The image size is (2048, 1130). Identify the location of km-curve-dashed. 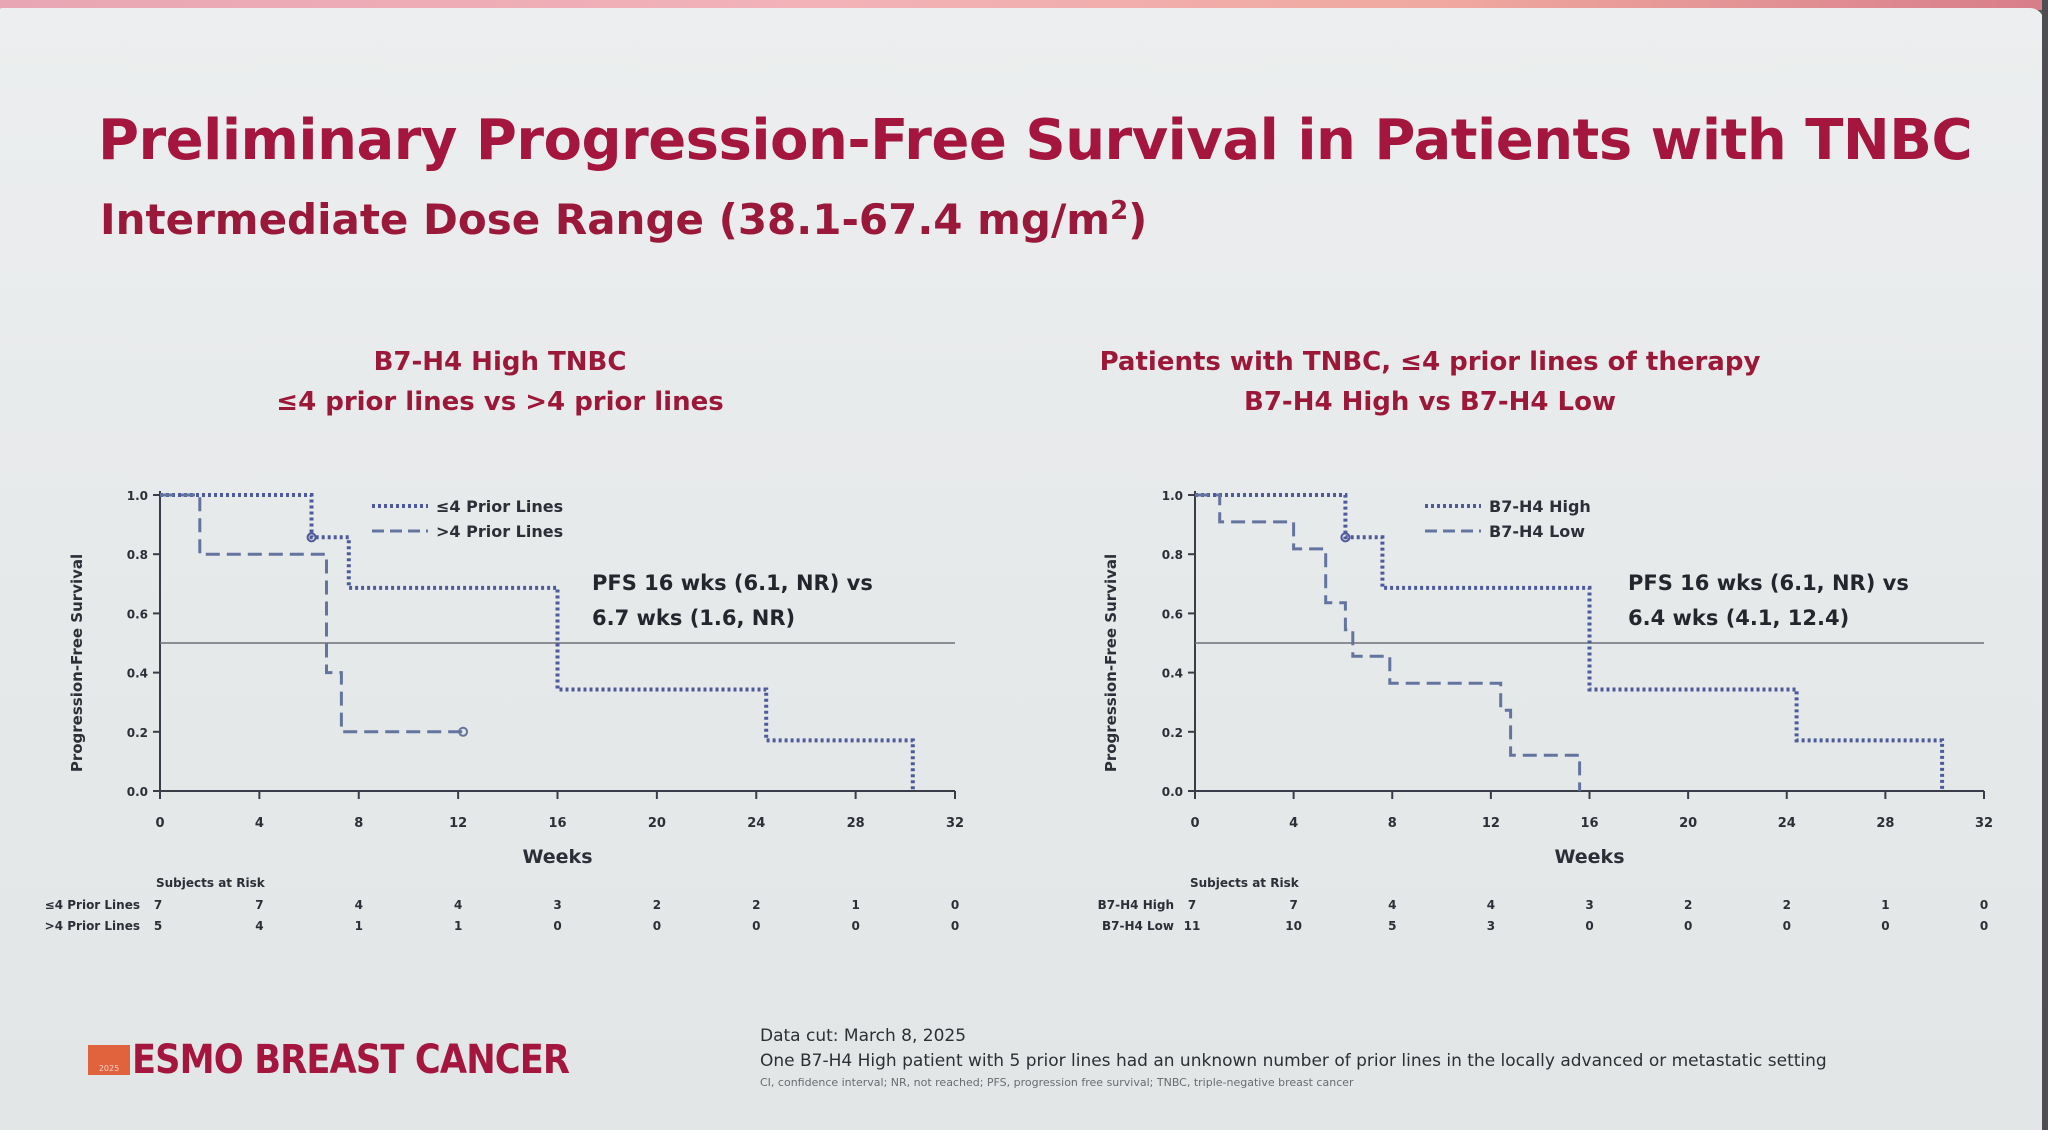
(1388, 642).